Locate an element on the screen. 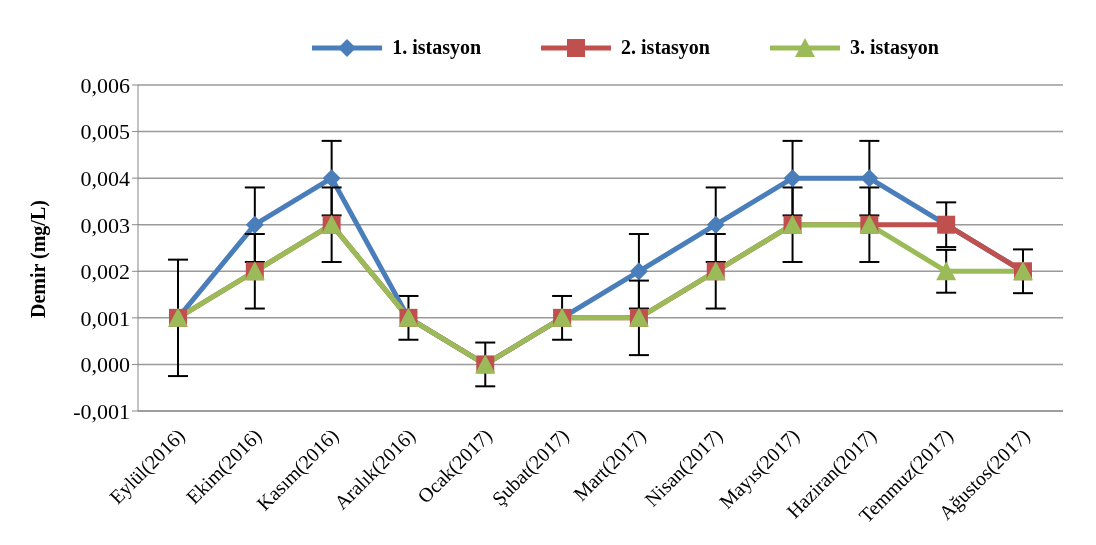  legend-label: 2. istasyon is located at coordinates (665, 47).